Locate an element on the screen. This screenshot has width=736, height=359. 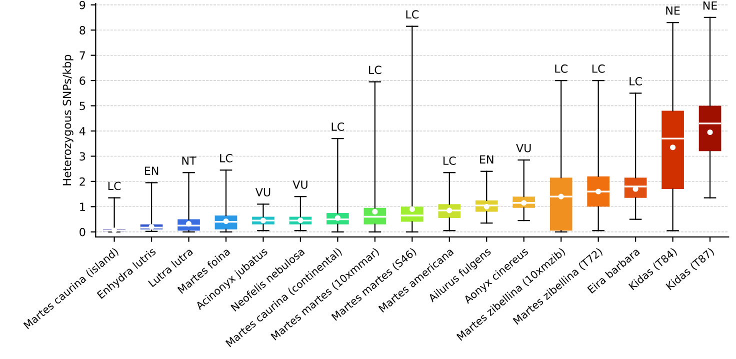
y-tick-label: 2 is located at coordinates (82, 181).